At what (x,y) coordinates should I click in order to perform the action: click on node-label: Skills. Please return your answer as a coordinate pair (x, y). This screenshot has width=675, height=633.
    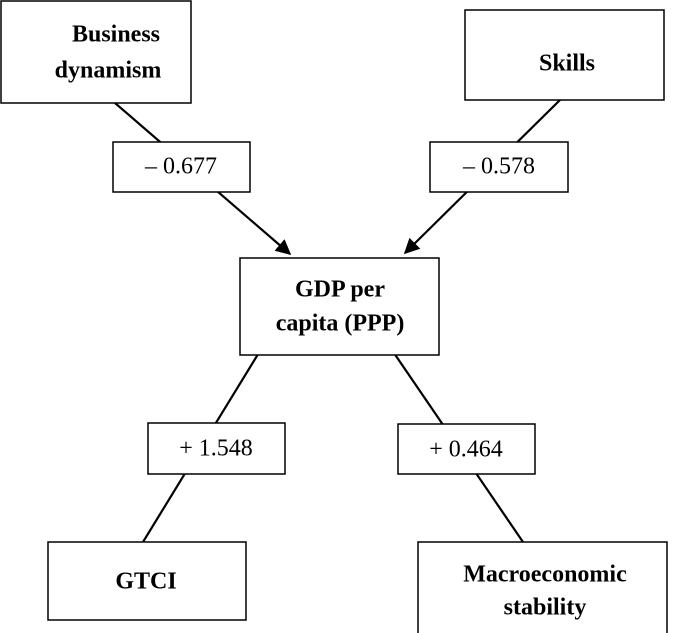
    Looking at the image, I should click on (567, 64).